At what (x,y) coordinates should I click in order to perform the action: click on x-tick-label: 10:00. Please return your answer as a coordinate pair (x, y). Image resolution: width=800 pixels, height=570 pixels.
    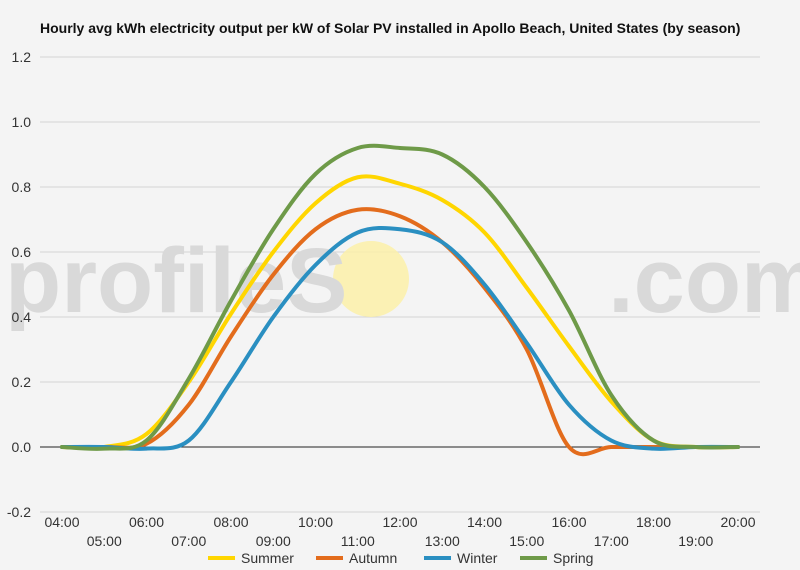
    Looking at the image, I should click on (315, 522).